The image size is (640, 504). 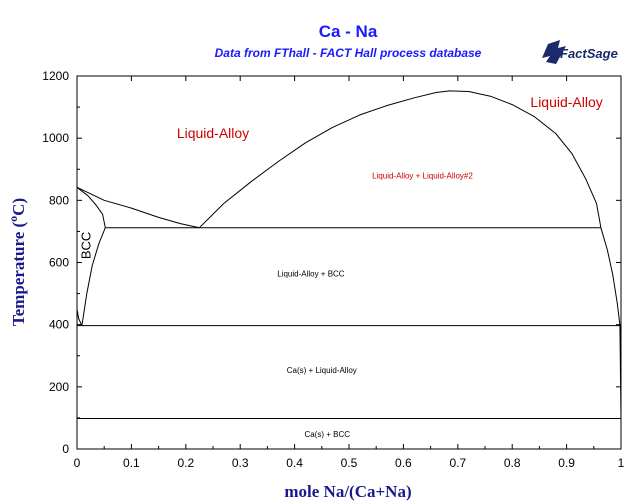 I want to click on factsage-logo: FactSage, so click(x=580, y=52).